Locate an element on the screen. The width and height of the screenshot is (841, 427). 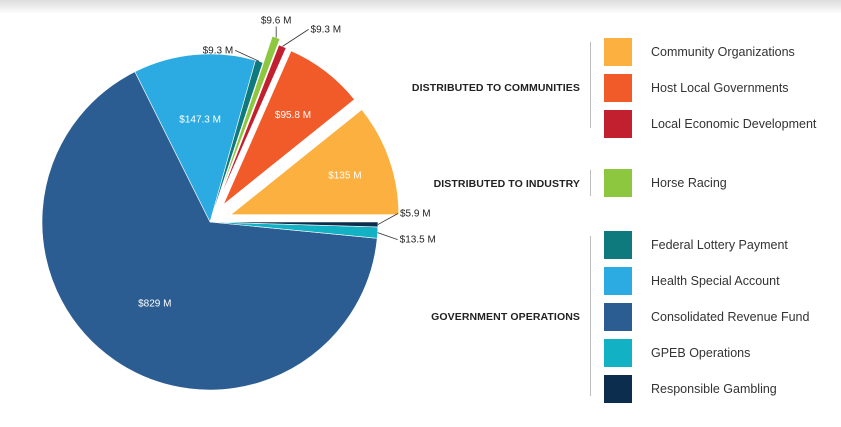
slice-label-consolidated-revenue-fund: $829 M is located at coordinates (154, 303).